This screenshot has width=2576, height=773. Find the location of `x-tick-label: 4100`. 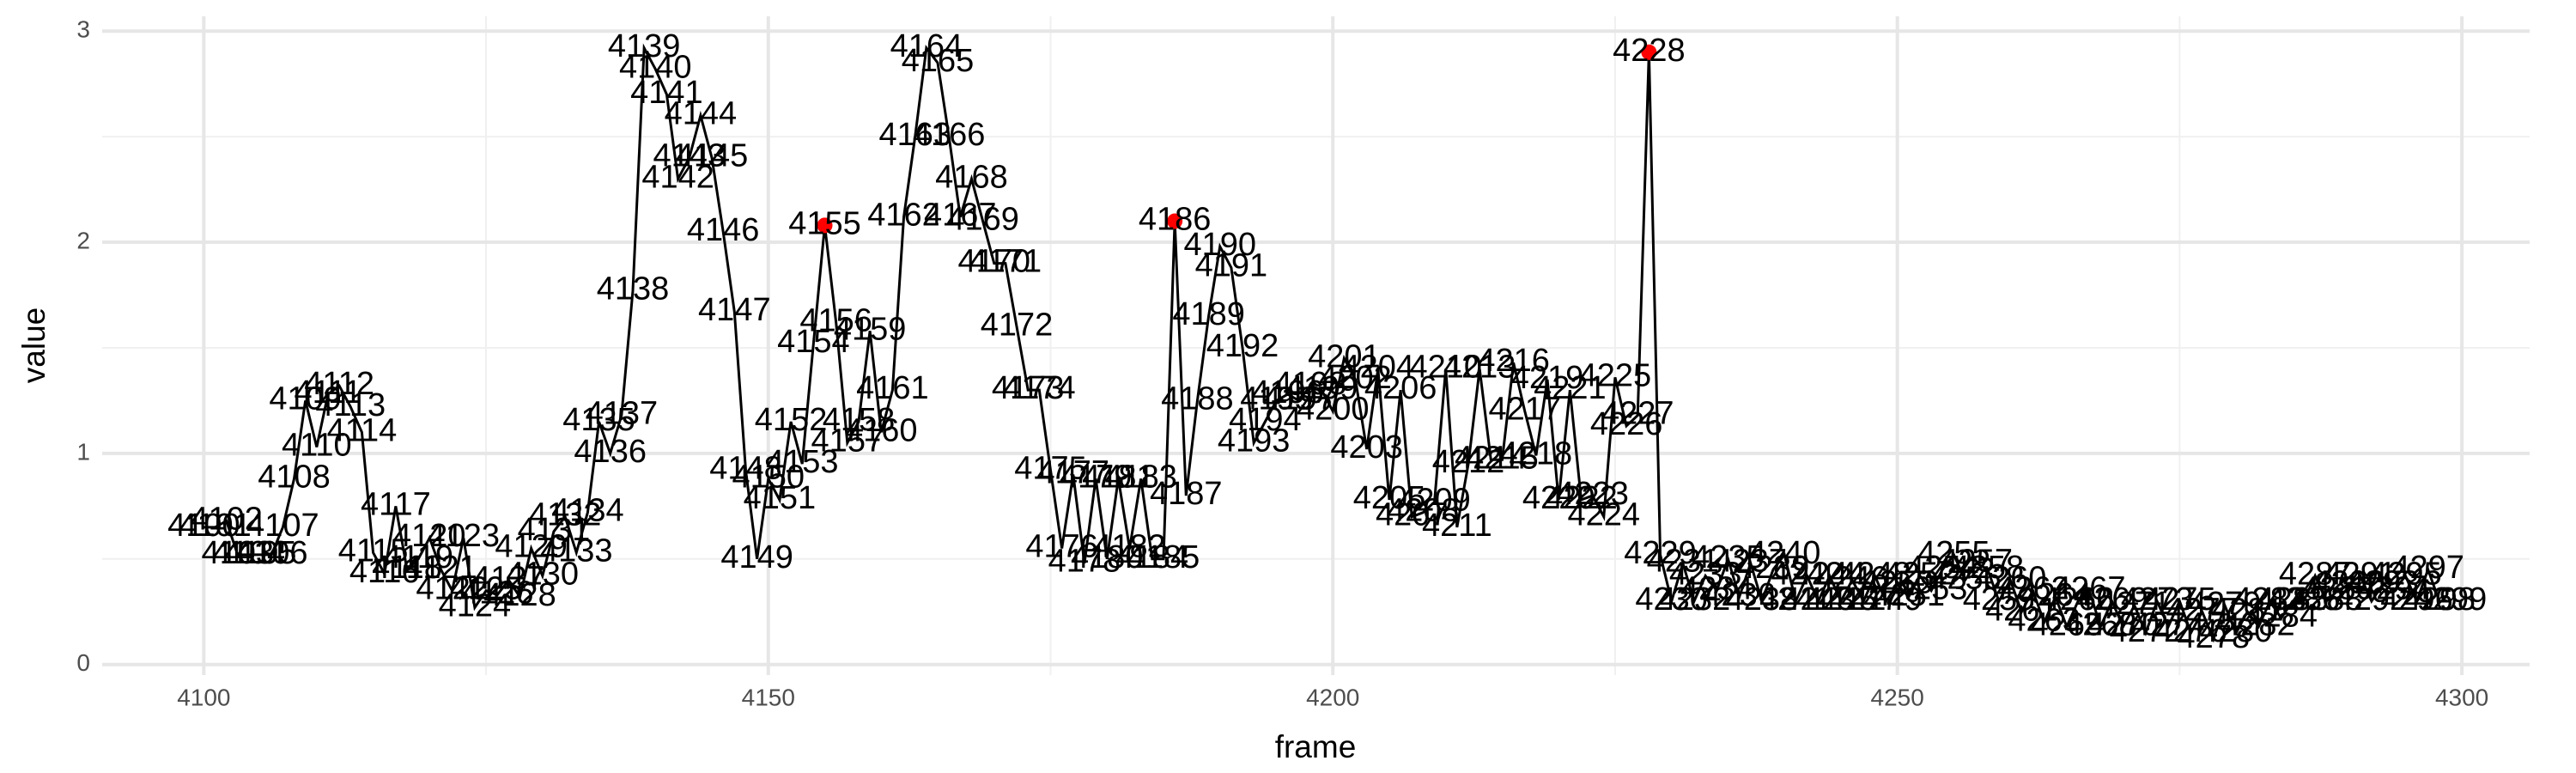

x-tick-label: 4100 is located at coordinates (203, 697).